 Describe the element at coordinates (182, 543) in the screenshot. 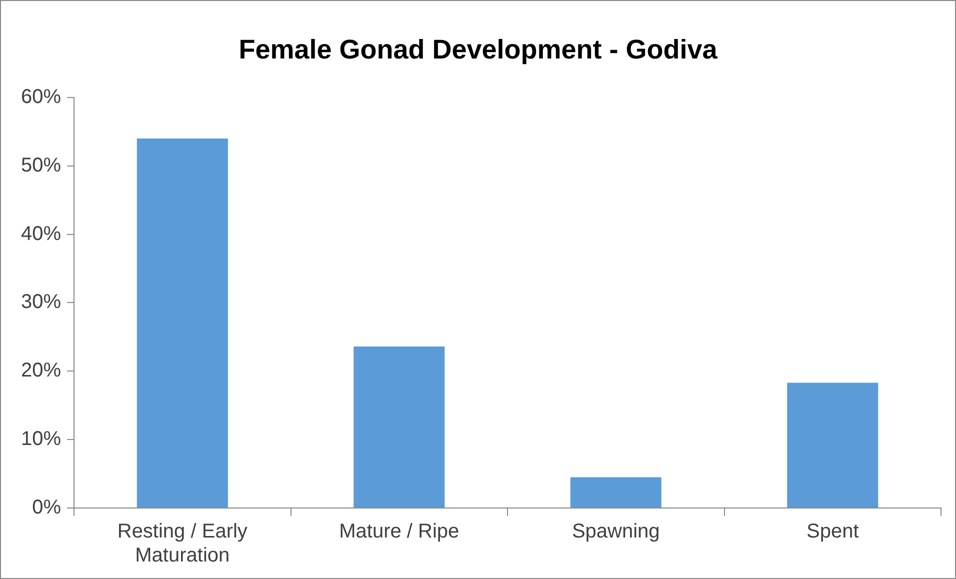

I see `x-tick-label: Resting / Early Maturation` at that location.